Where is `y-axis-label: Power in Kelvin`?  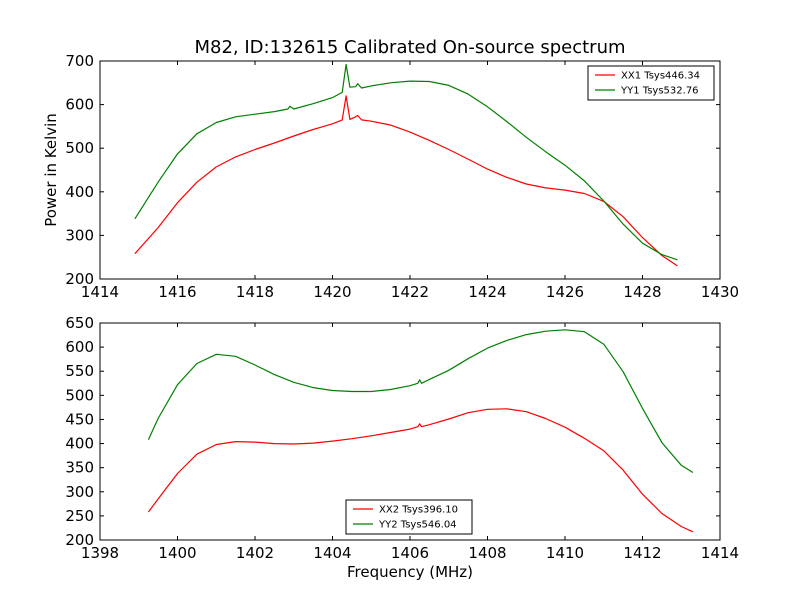 y-axis-label: Power in Kelvin is located at coordinates (51, 170).